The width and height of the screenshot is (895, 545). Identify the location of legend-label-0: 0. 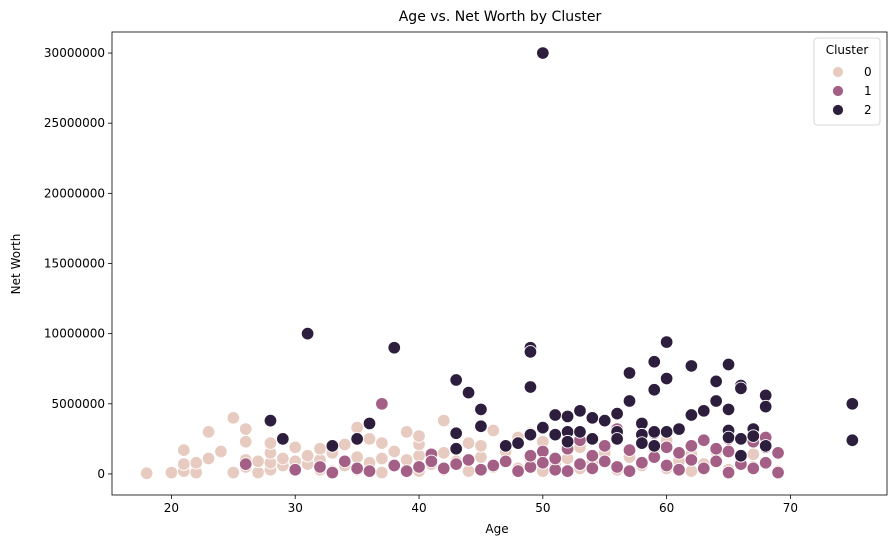
(868, 72).